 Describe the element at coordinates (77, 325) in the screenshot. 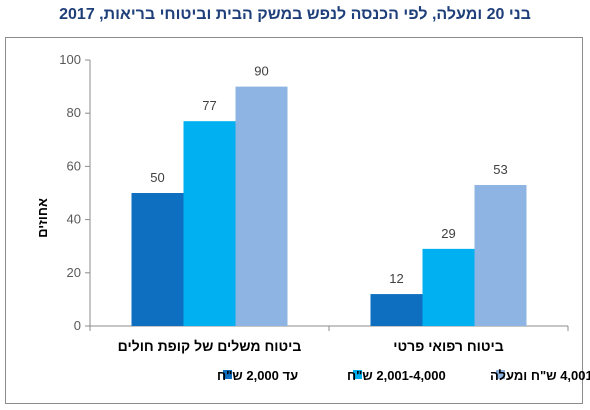

I see `y-tick-label: 0` at that location.